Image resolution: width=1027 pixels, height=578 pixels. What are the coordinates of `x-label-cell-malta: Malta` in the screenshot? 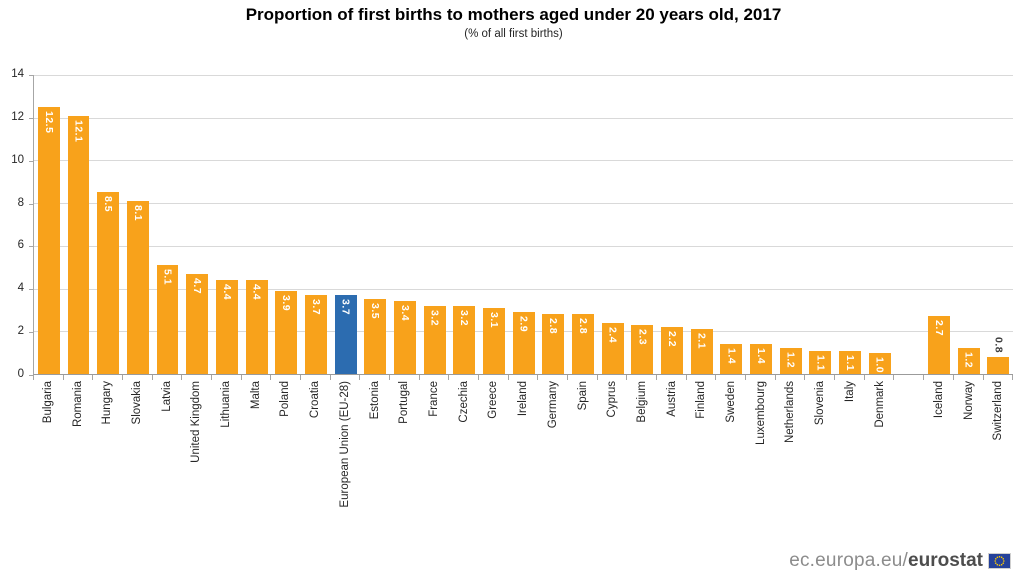 It's located at (256, 458).